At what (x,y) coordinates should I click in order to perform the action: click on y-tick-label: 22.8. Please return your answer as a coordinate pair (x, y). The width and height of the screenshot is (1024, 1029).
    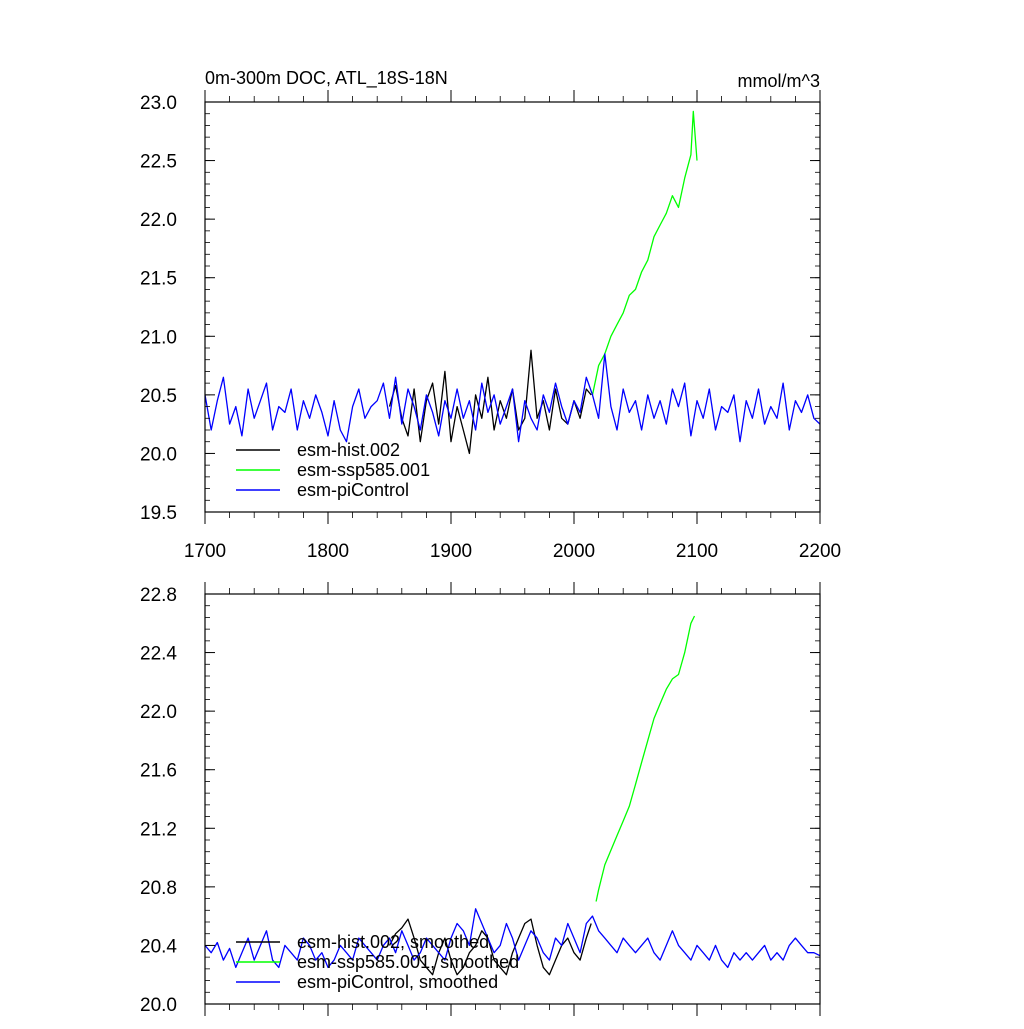
    Looking at the image, I should click on (158, 595).